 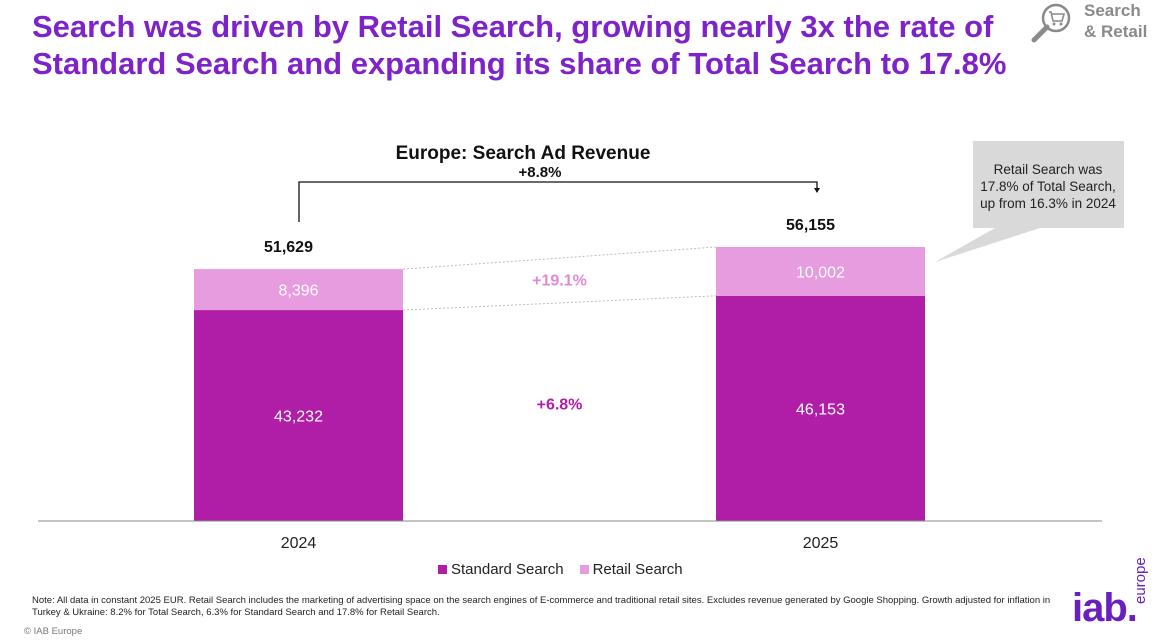 What do you see at coordinates (507, 569) in the screenshot?
I see `legend-label-standard: Standard Search` at bounding box center [507, 569].